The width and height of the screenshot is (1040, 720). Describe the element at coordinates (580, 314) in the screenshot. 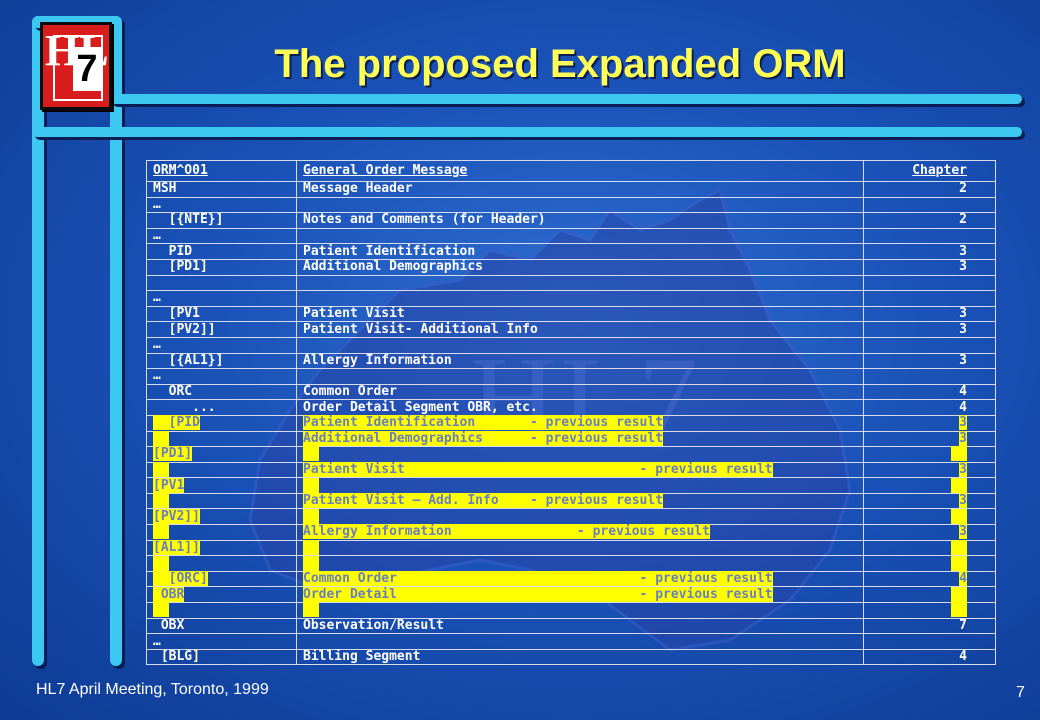

I see `description-cell: Patient Visit` at that location.